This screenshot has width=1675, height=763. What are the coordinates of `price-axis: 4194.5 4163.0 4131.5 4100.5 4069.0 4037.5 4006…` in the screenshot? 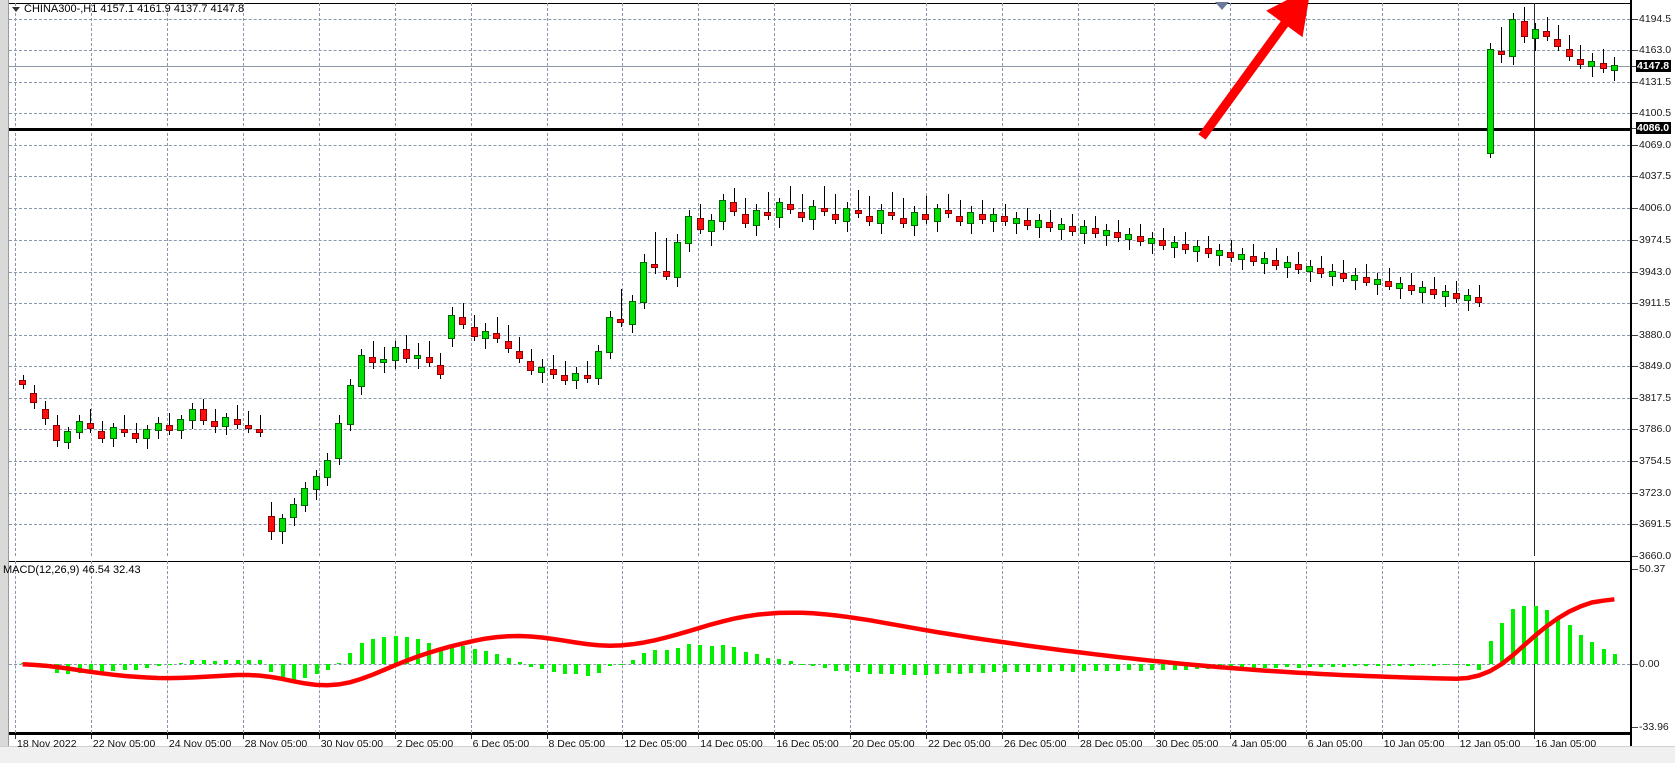 It's located at (1652, 373).